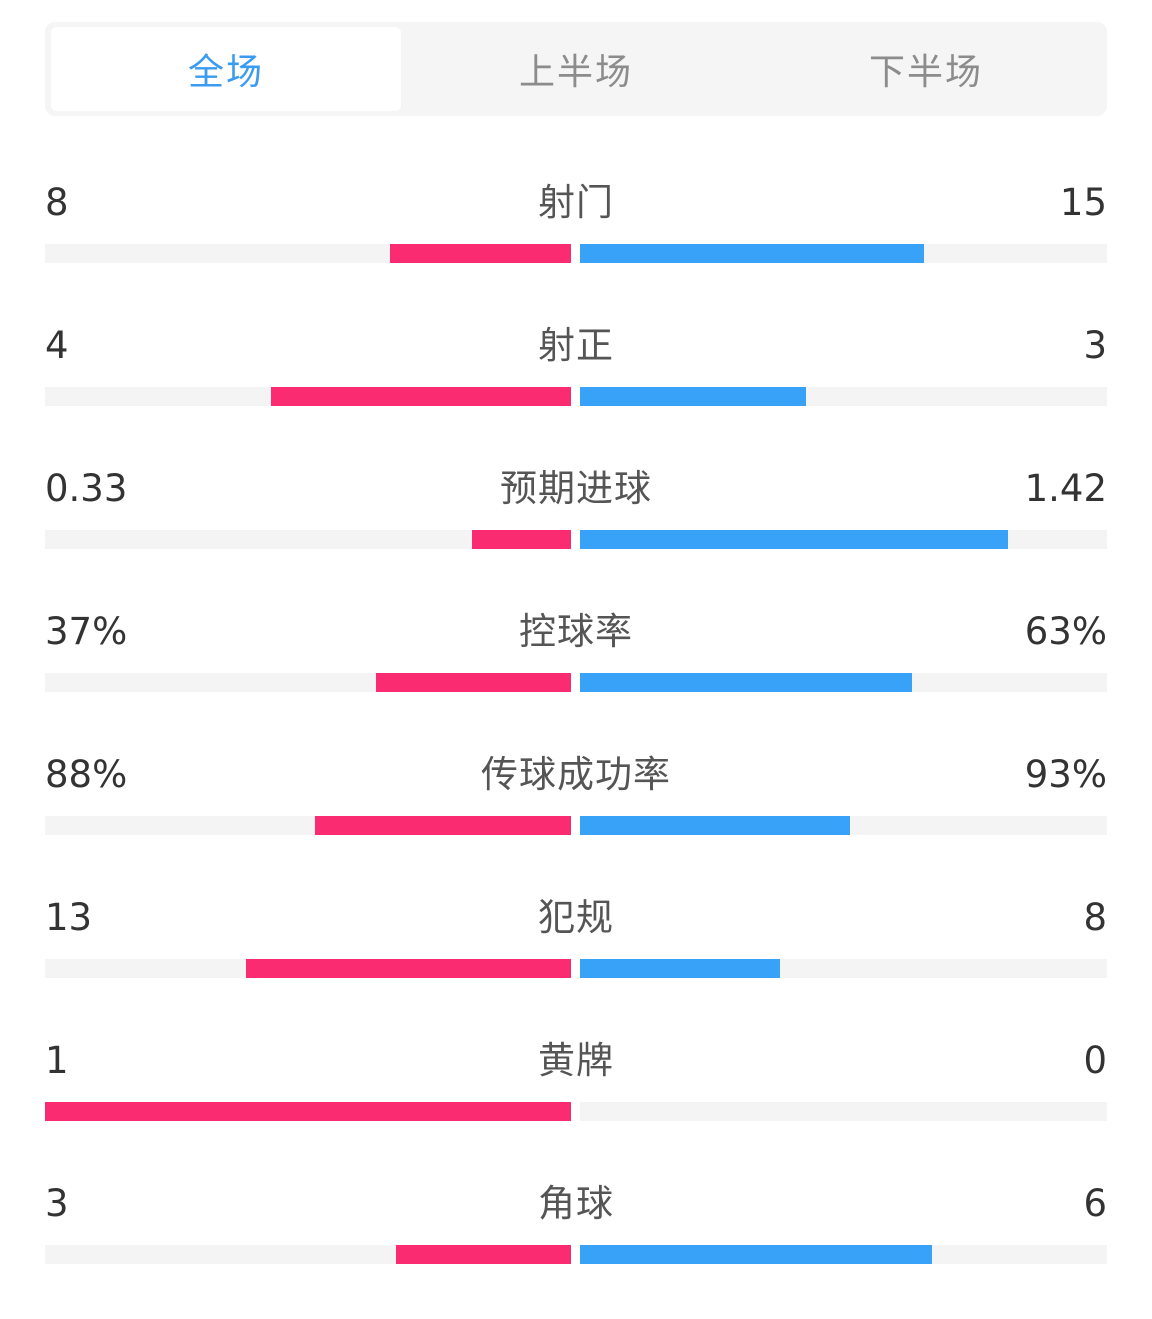  I want to click on stat-label: 射门, so click(576, 202).